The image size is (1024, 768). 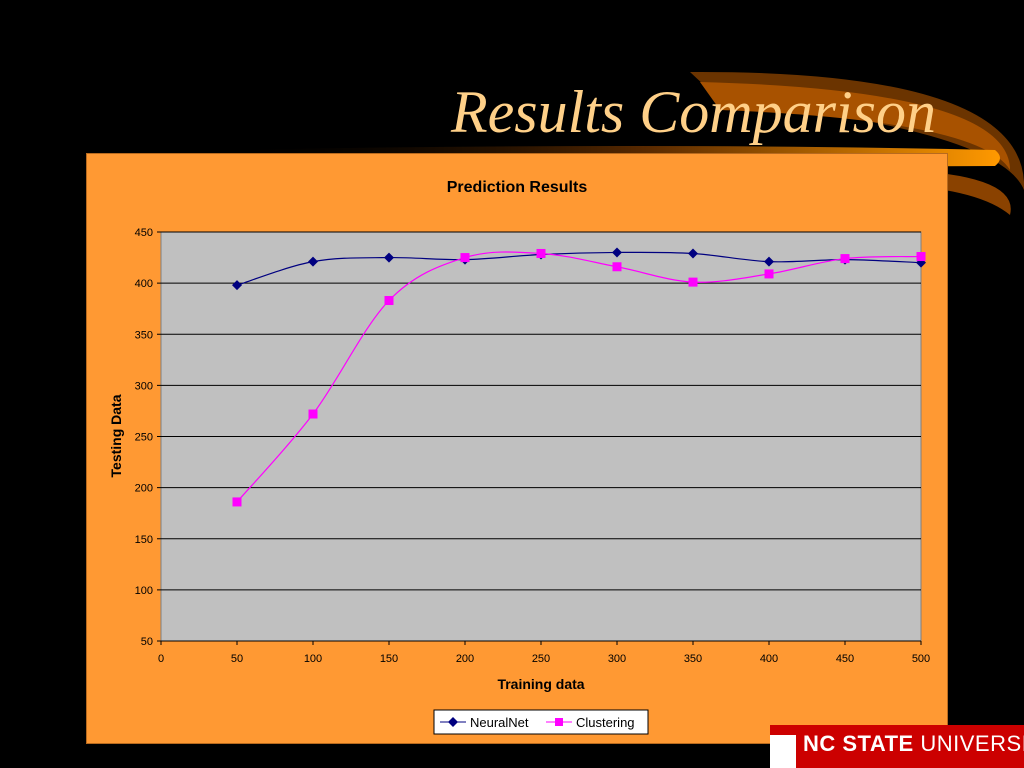 I want to click on chart-title: Prediction Results, so click(x=517, y=187).